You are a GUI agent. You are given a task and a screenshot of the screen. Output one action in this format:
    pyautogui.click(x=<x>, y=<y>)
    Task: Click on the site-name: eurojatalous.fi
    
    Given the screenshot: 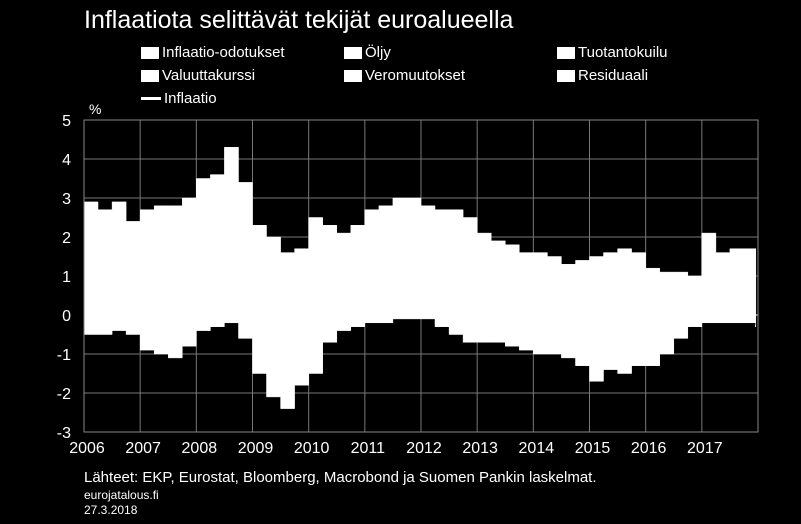 What is the action you would take?
    pyautogui.click(x=121, y=495)
    